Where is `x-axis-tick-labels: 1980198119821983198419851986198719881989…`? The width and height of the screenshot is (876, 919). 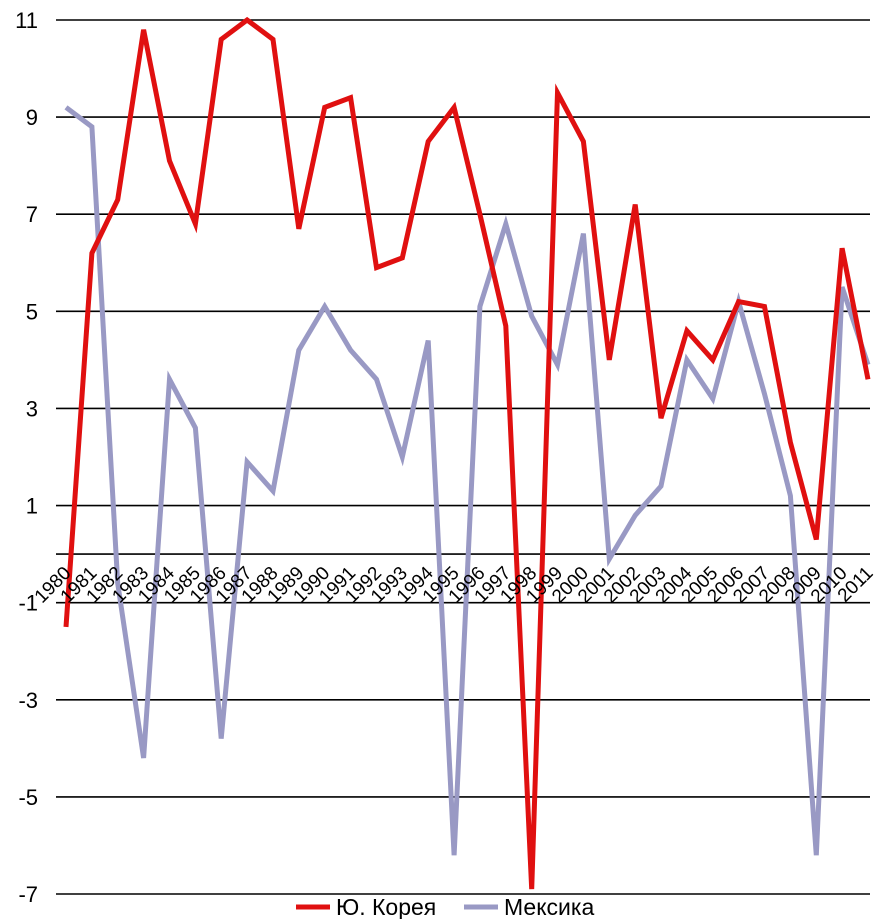
x-axis-tick-labels: 1980198119821983198419851986198719881989… is located at coordinates (453, 585).